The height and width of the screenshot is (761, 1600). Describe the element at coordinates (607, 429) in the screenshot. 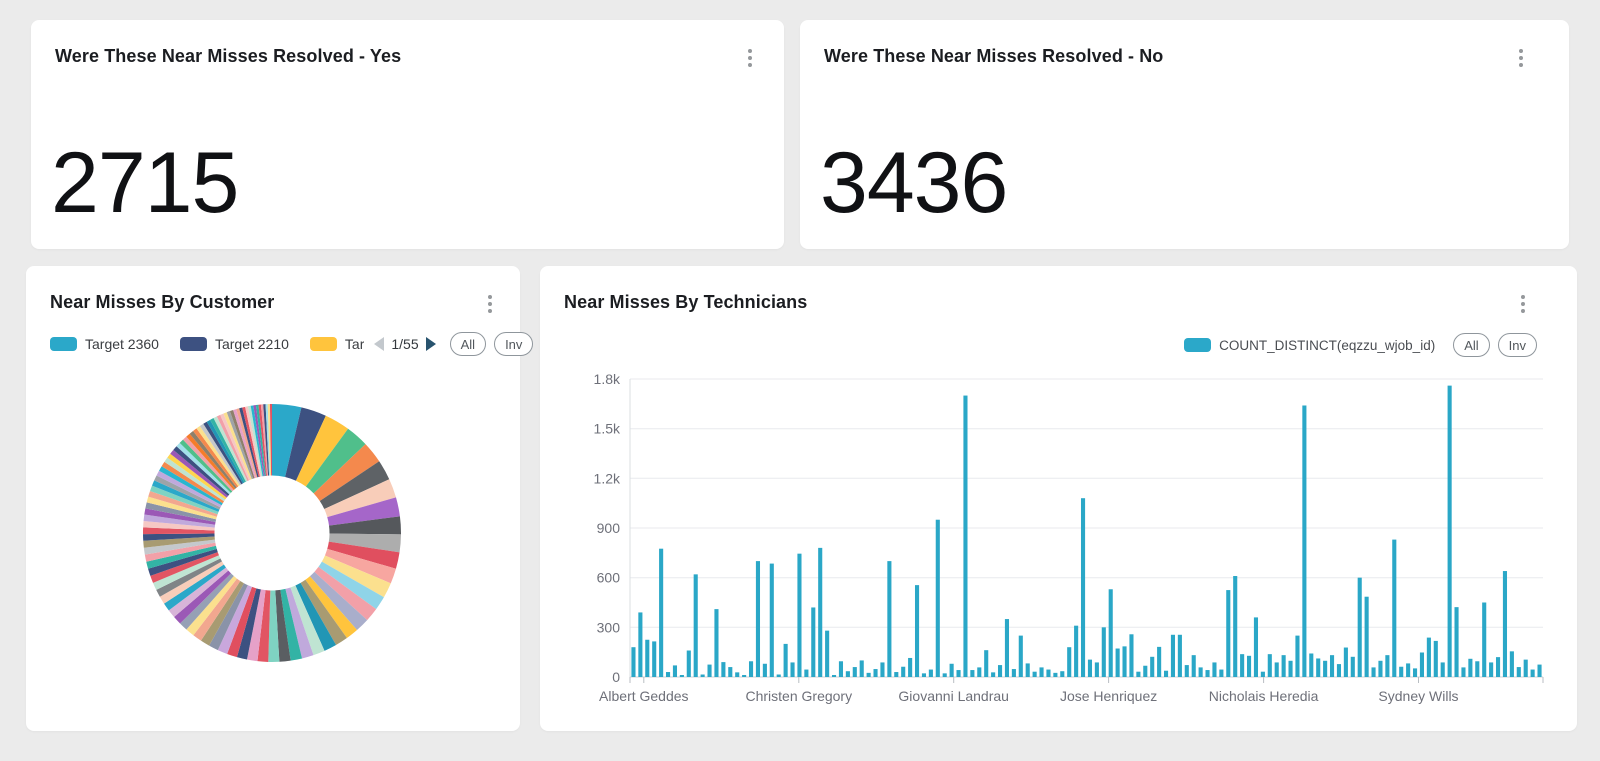

I see `svg-text: 1.5k` at that location.